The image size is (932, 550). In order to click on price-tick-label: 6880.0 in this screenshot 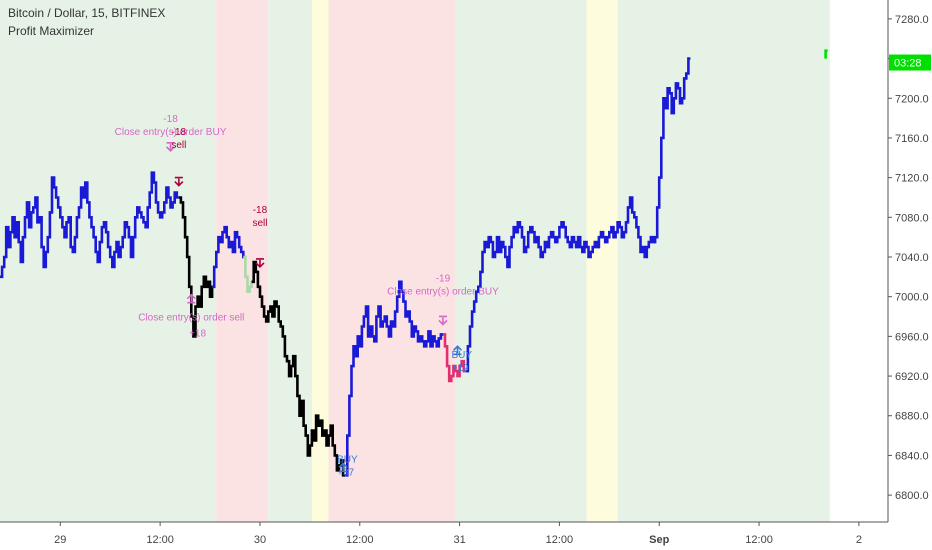, I will do `click(912, 417)`.